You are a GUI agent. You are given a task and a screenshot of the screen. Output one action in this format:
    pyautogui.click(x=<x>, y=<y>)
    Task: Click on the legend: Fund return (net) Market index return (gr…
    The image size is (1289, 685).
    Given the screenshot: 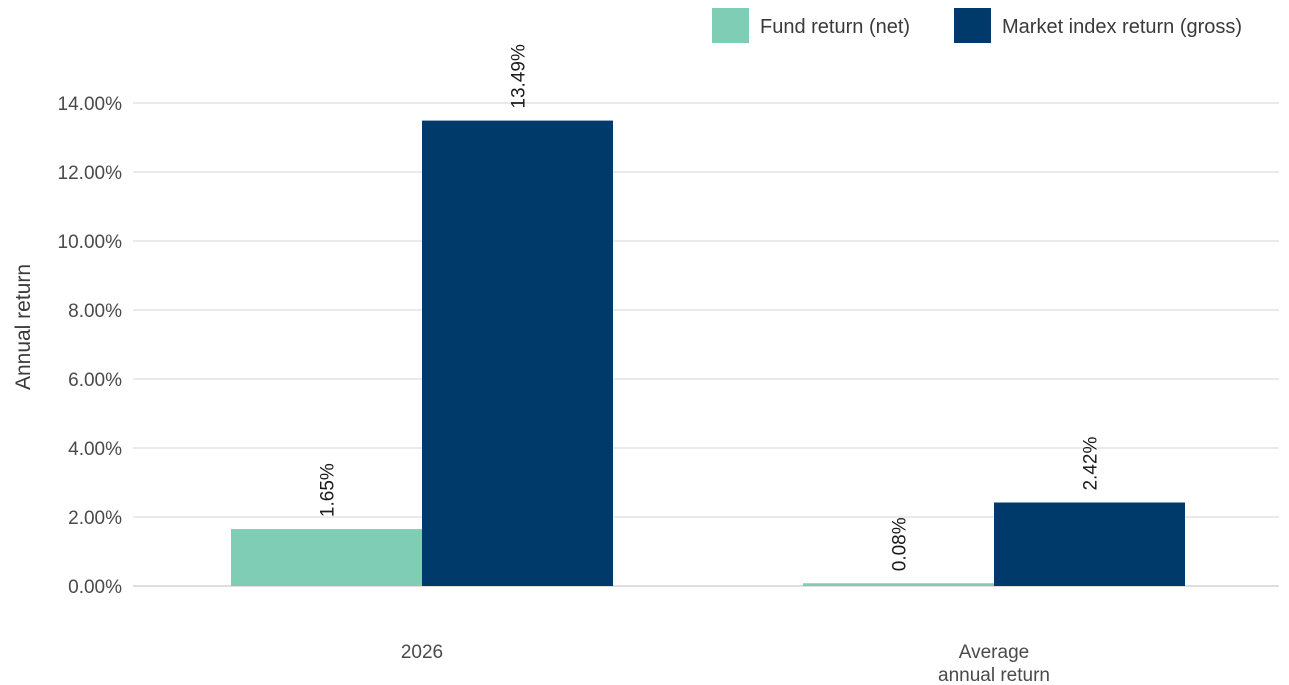 What is the action you would take?
    pyautogui.click(x=977, y=25)
    